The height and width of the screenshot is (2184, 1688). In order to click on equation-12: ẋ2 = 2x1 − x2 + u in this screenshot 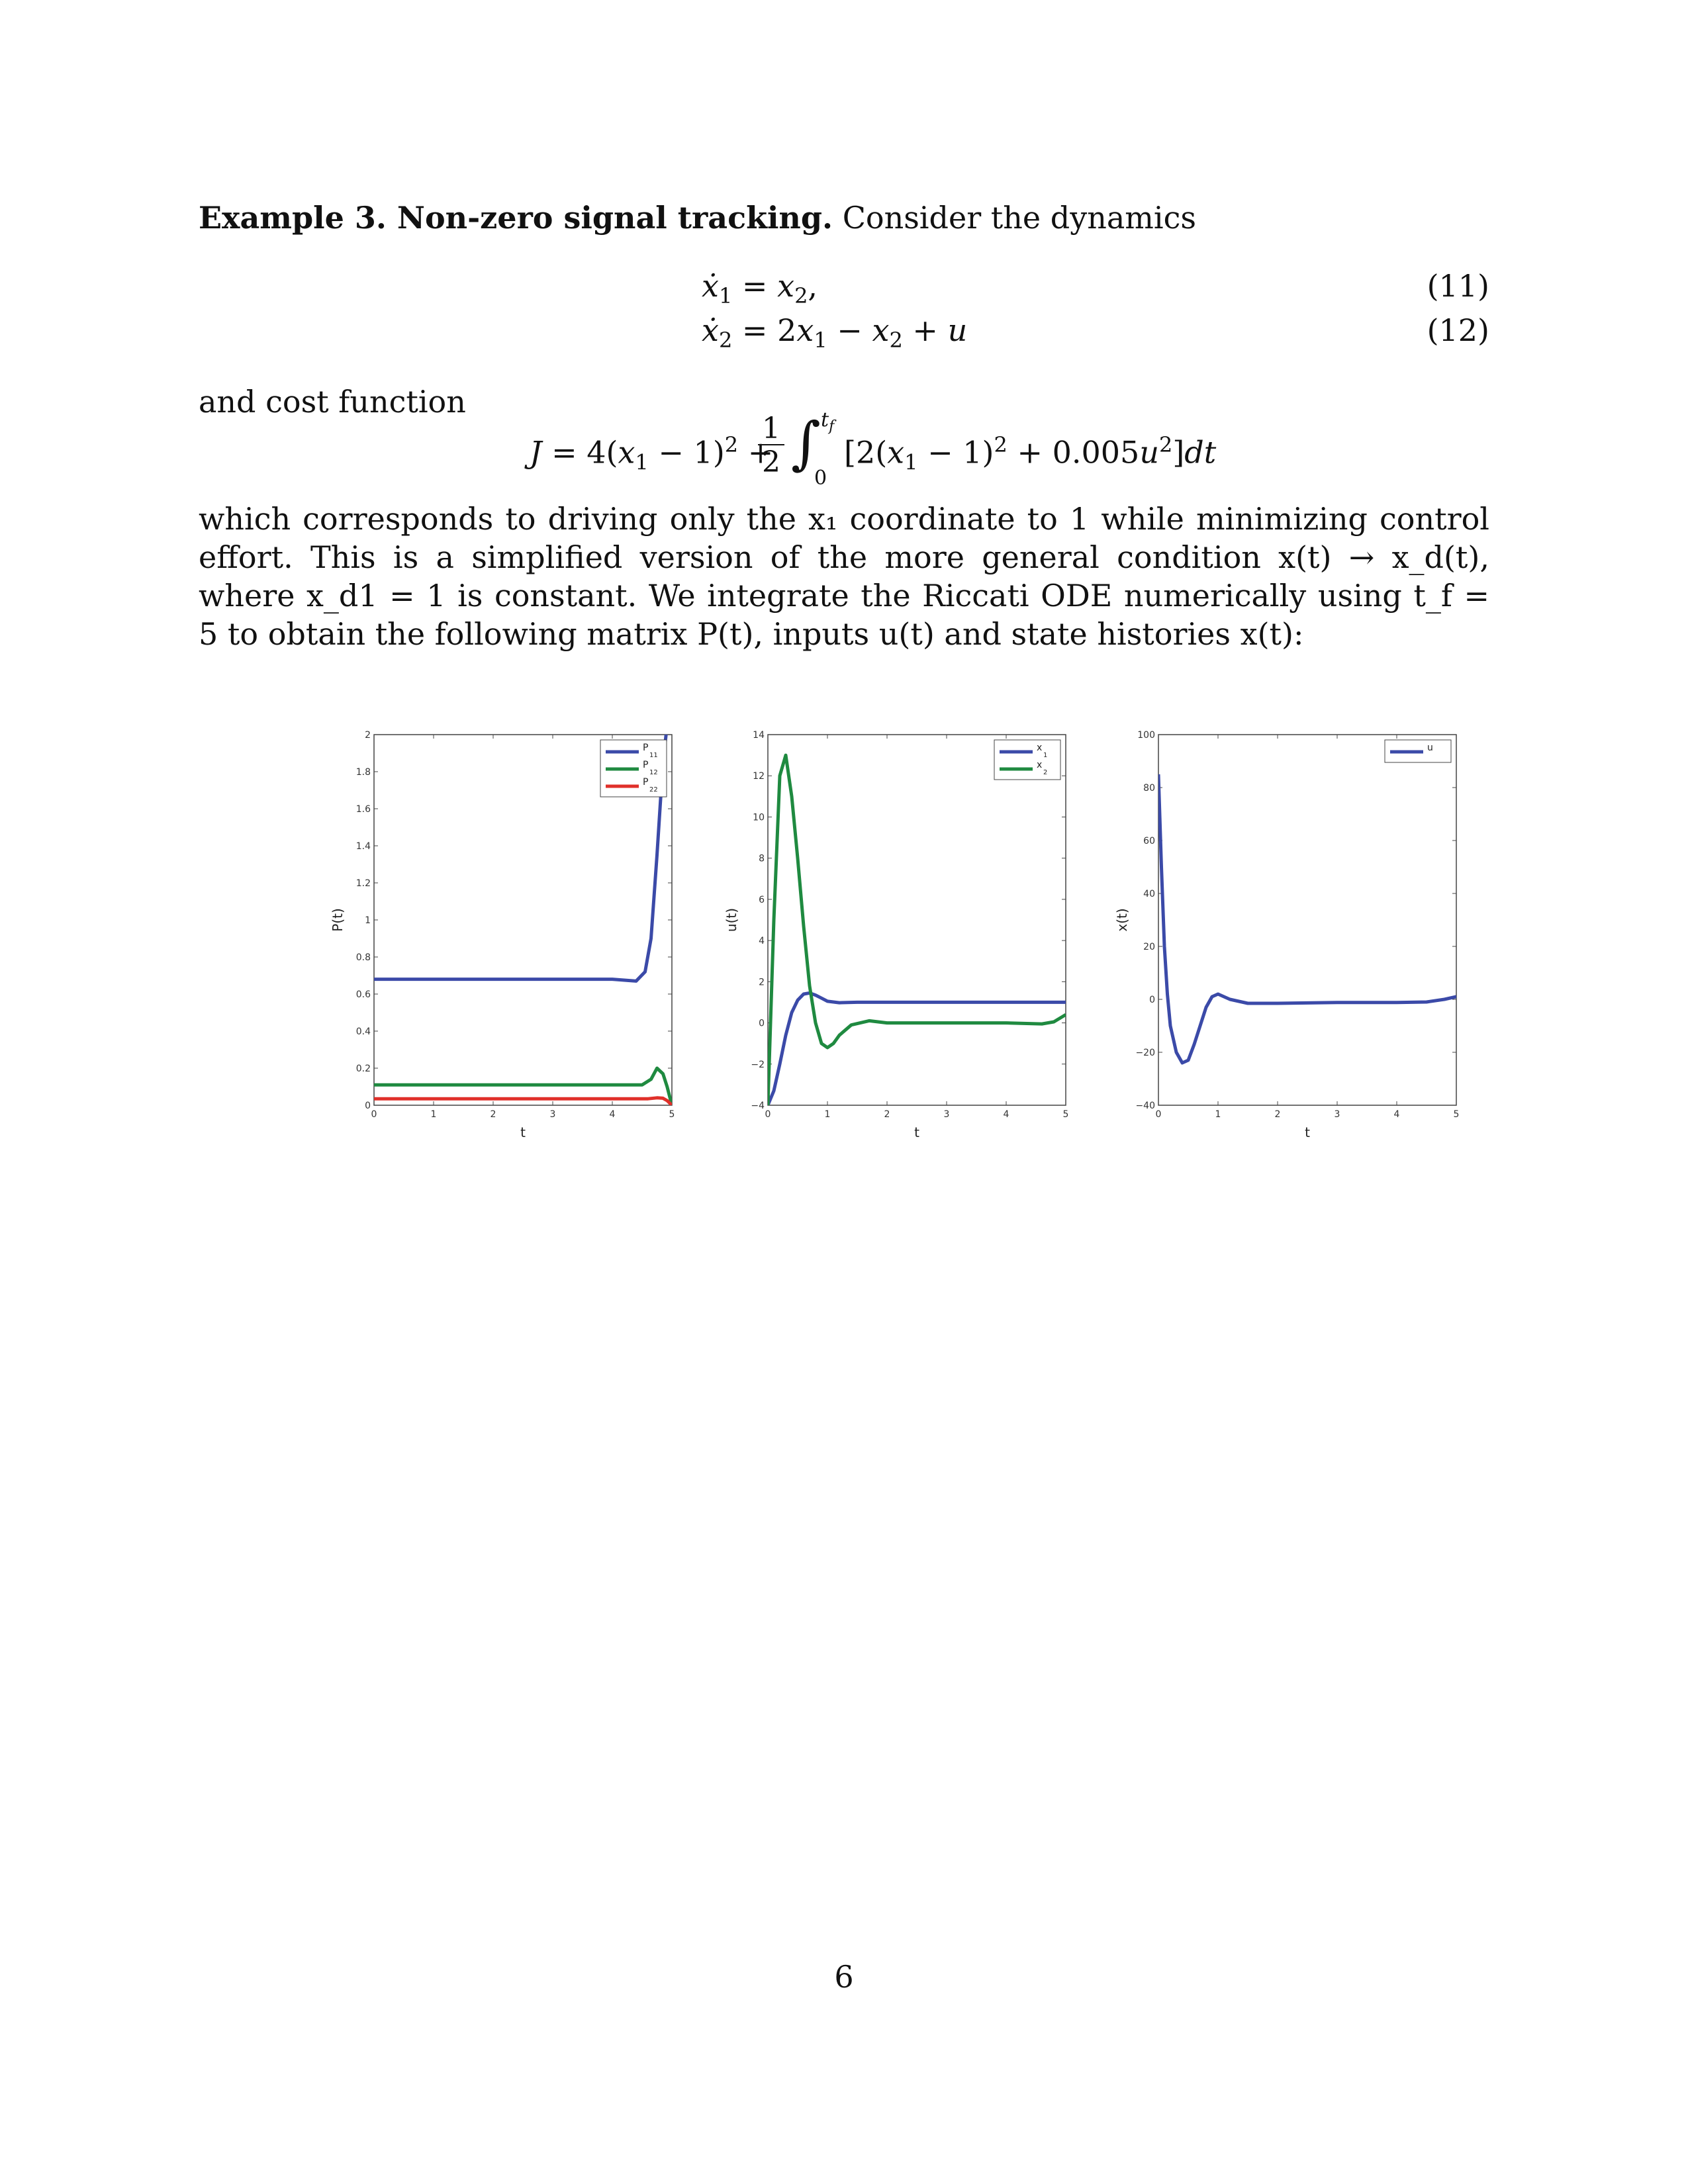, I will do `click(835, 332)`.